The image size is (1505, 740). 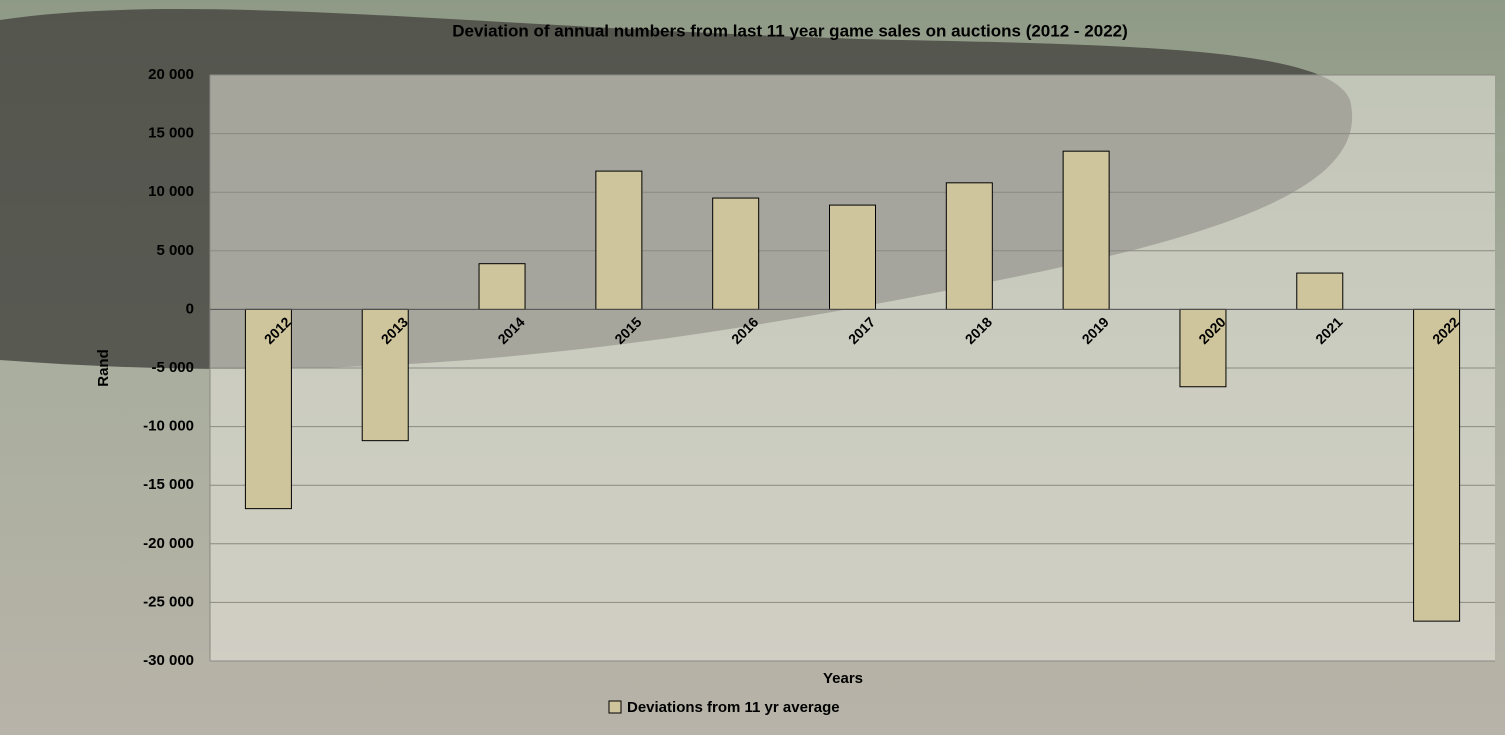 What do you see at coordinates (171, 133) in the screenshot?
I see `y-tick-label: 15 000` at bounding box center [171, 133].